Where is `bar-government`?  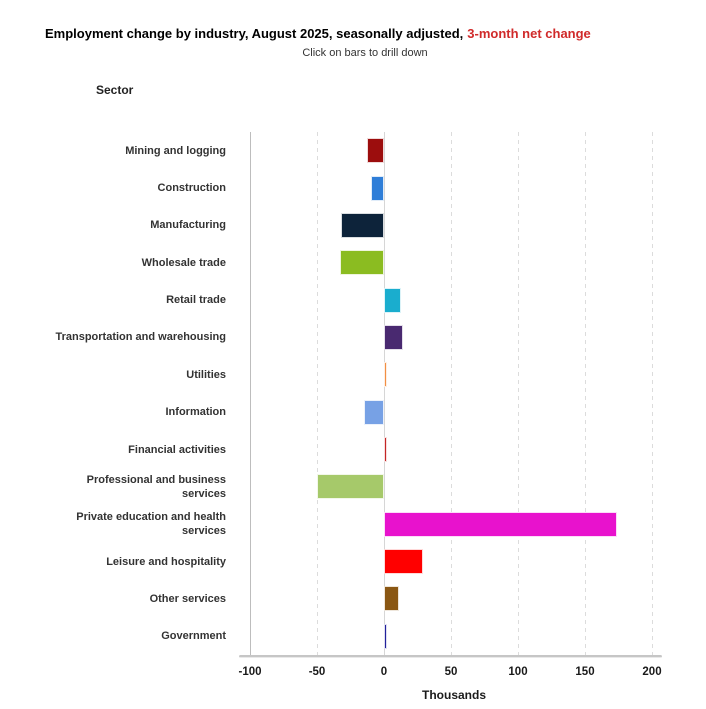 bar-government is located at coordinates (385, 636).